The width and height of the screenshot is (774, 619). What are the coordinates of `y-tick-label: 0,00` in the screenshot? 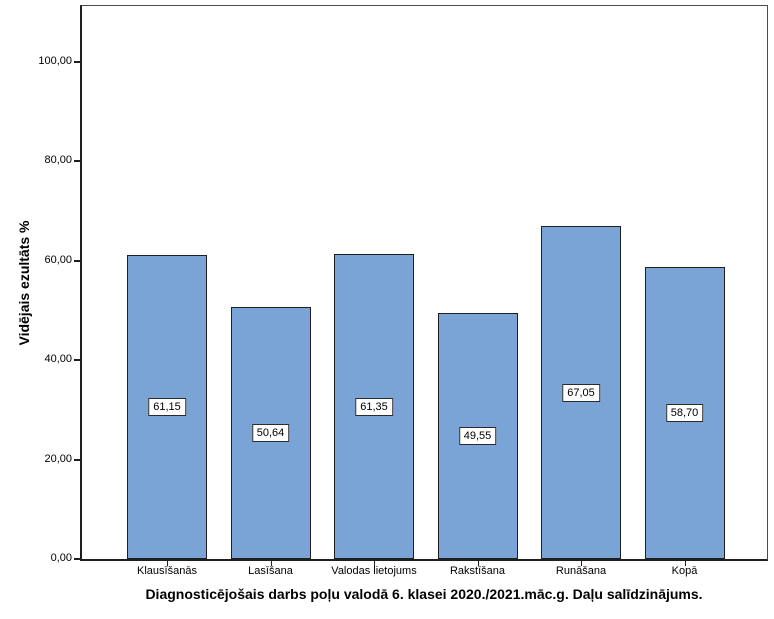 It's located at (61, 558).